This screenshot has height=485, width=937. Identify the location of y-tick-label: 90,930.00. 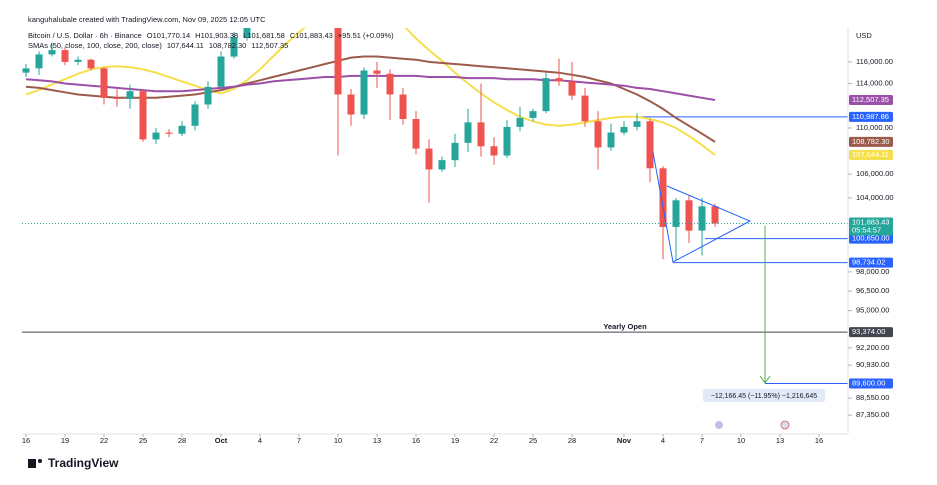
(872, 364).